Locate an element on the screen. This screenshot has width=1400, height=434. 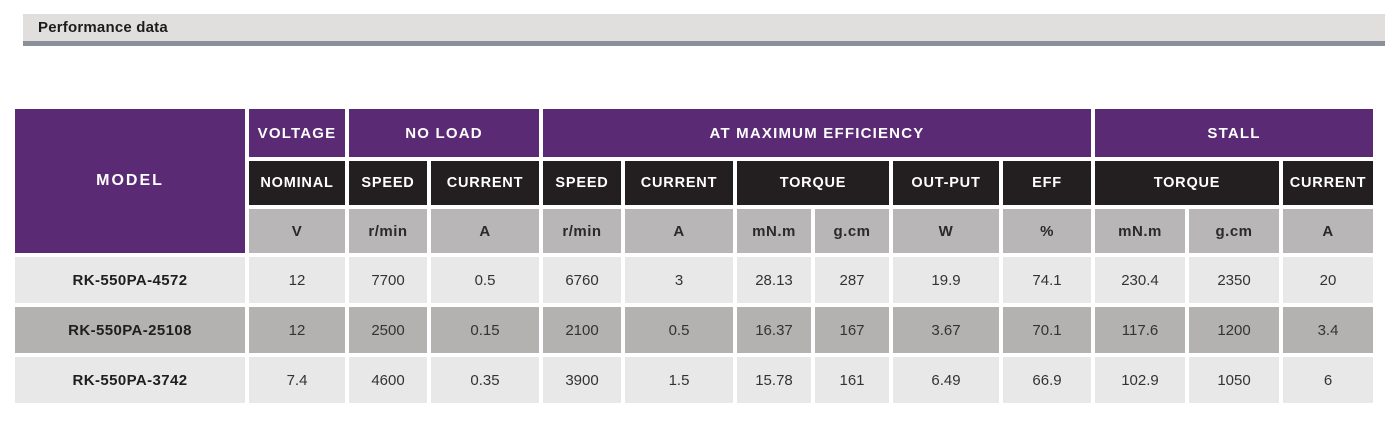
data-cell: 16.37 is located at coordinates (774, 330).